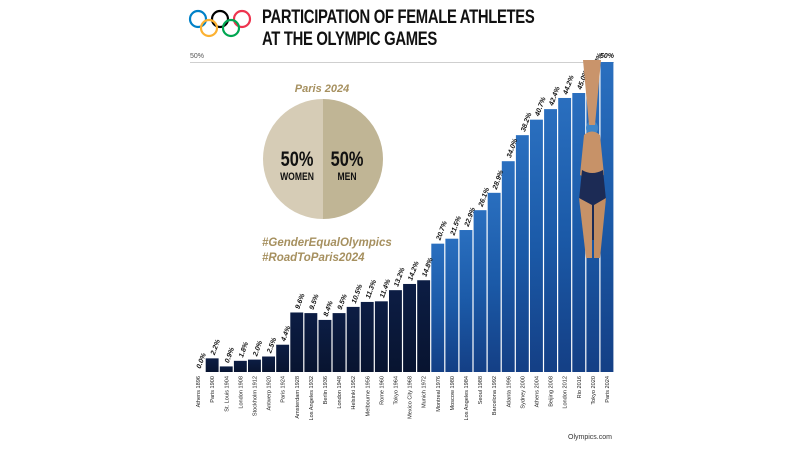  Describe the element at coordinates (339, 342) in the screenshot. I see `bar-london-1948` at that location.